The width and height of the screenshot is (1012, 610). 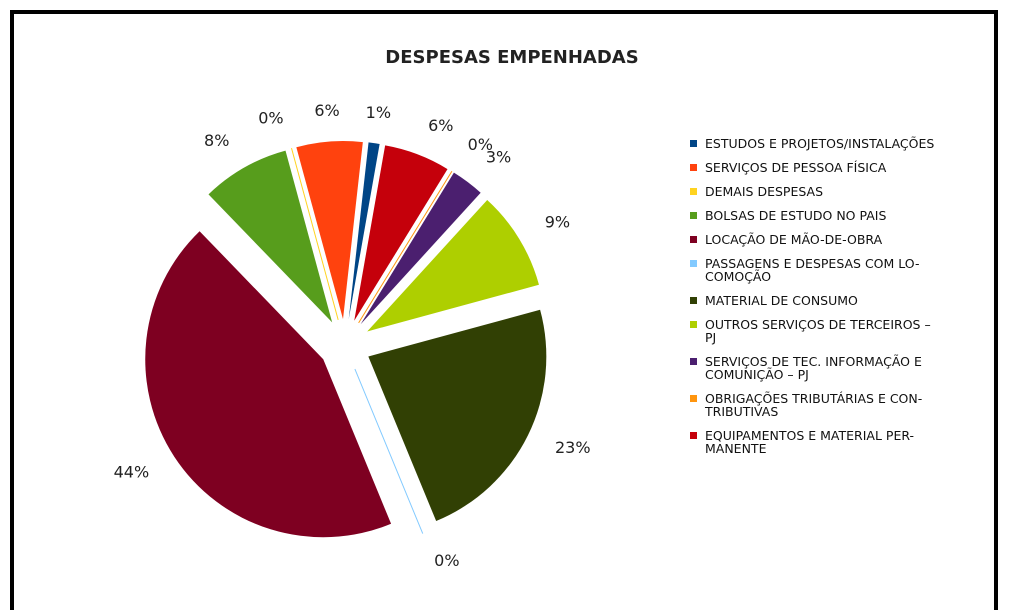 I want to click on legend-item: PASSAGENS E DESPESAS COM LO- COMOÇÃO, so click(x=845, y=270).